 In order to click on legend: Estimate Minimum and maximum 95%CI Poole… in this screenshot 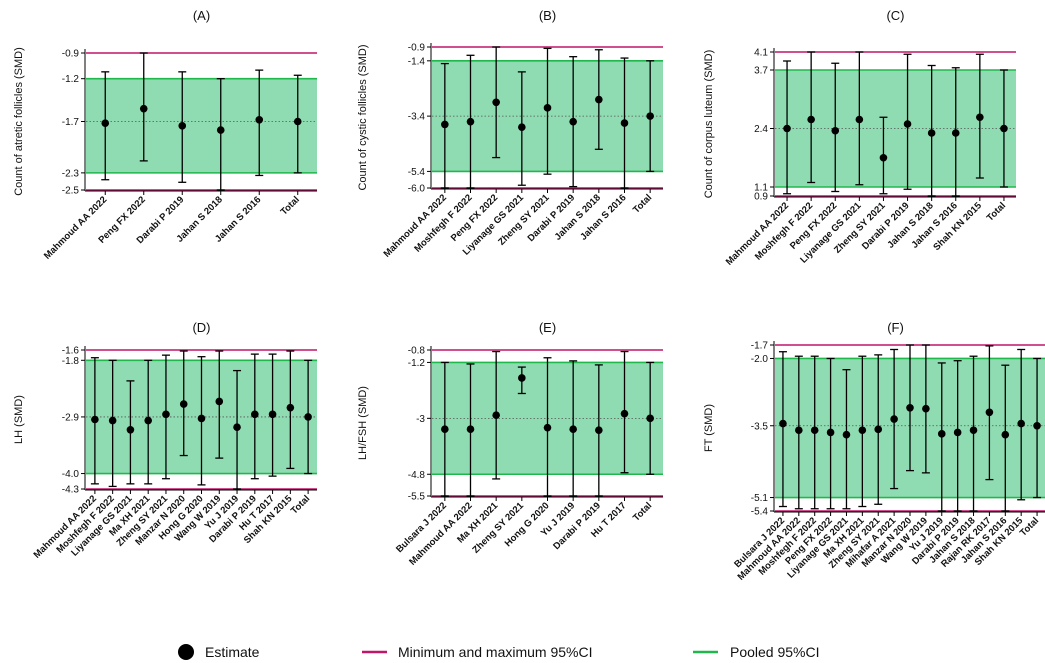, I will do `click(499, 652)`.